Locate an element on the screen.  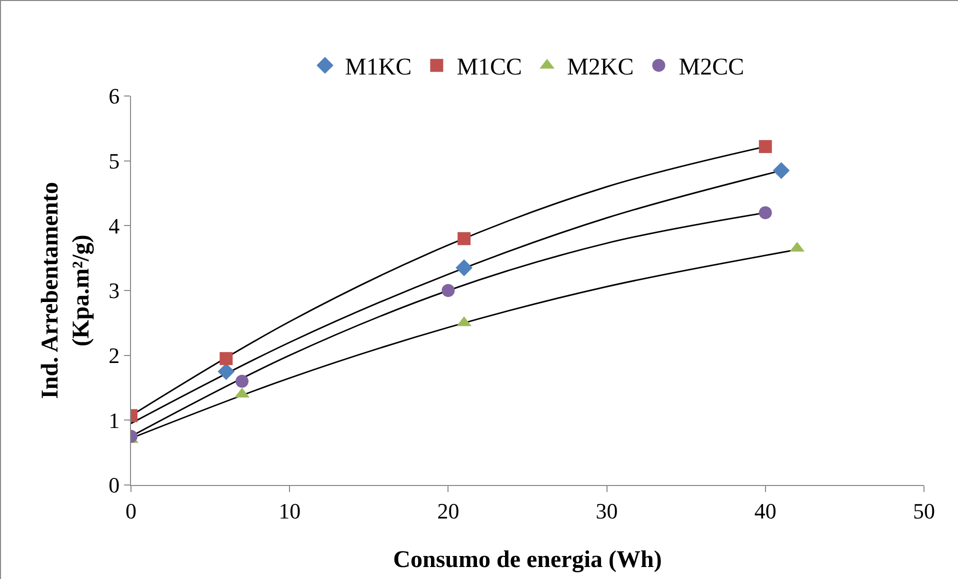
x-tick-label: 50 is located at coordinates (924, 511).